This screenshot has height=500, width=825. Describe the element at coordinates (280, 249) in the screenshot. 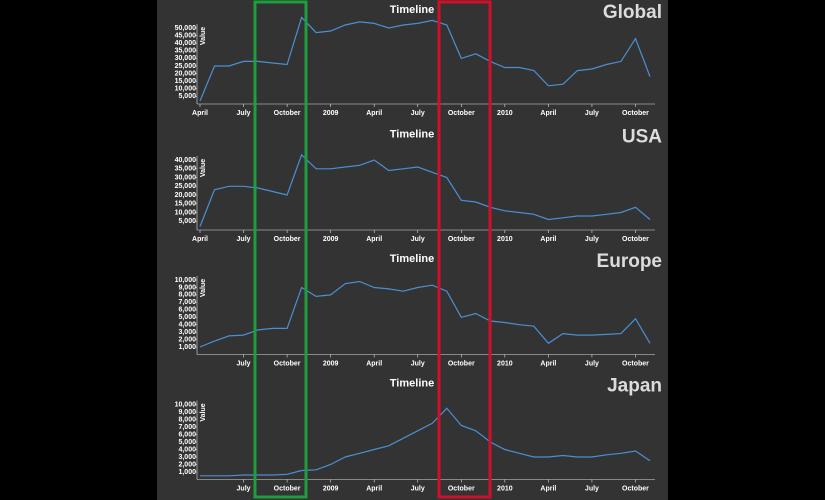

I see `green-highlight` at that location.